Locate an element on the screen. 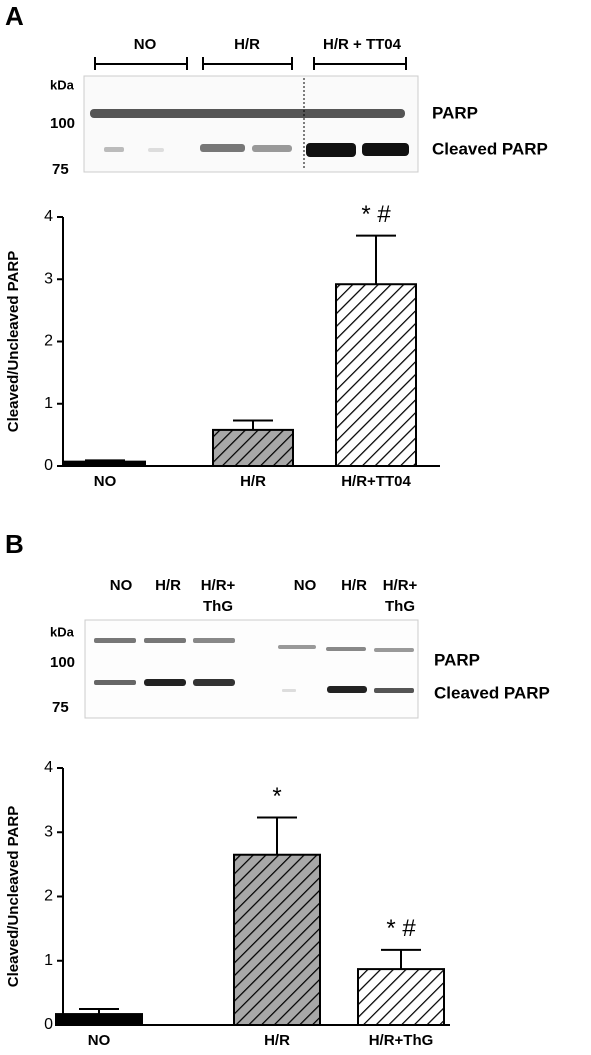 The image size is (591, 1055). x-tick-label: H/R+ThG is located at coordinates (401, 1040).